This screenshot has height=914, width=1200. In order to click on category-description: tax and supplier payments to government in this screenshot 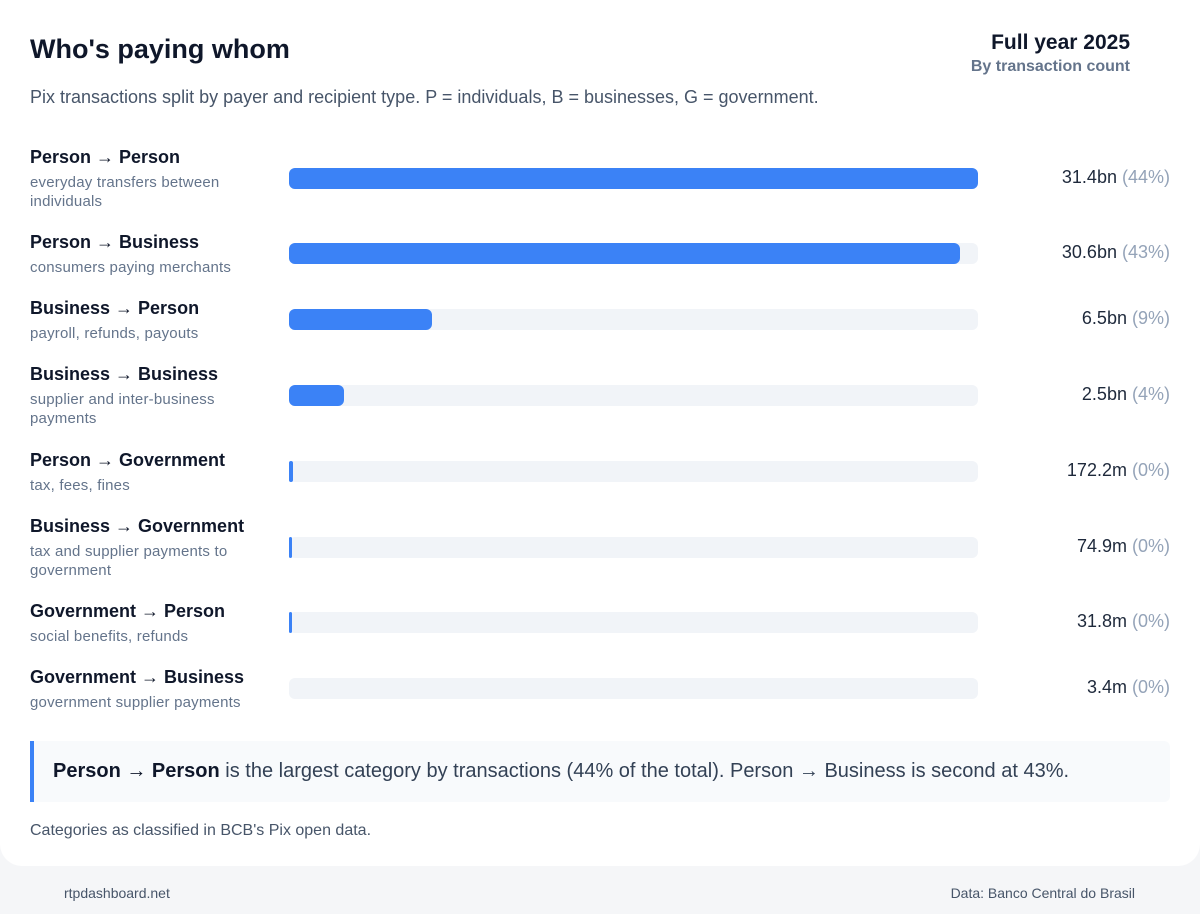, I will do `click(129, 561)`.